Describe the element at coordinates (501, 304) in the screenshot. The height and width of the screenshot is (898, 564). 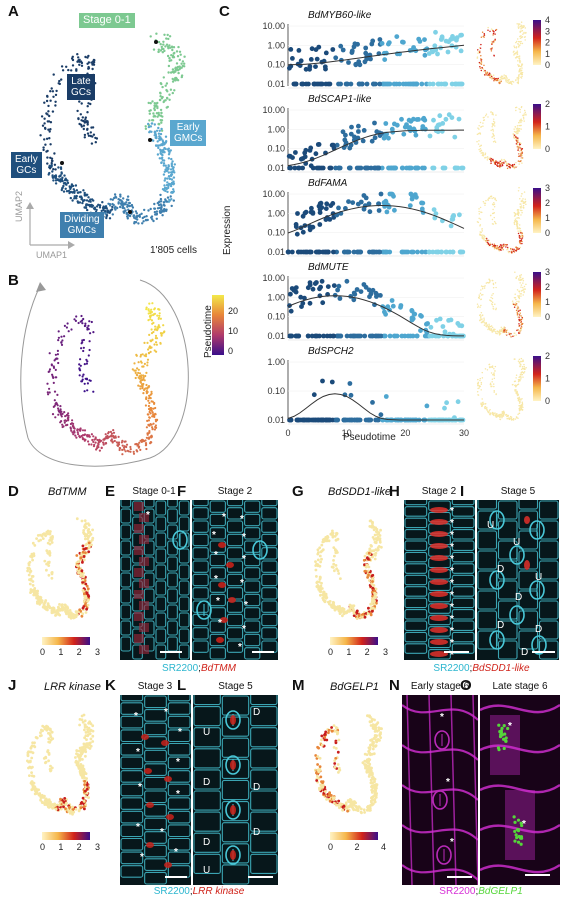
I see `mini-umap` at that location.